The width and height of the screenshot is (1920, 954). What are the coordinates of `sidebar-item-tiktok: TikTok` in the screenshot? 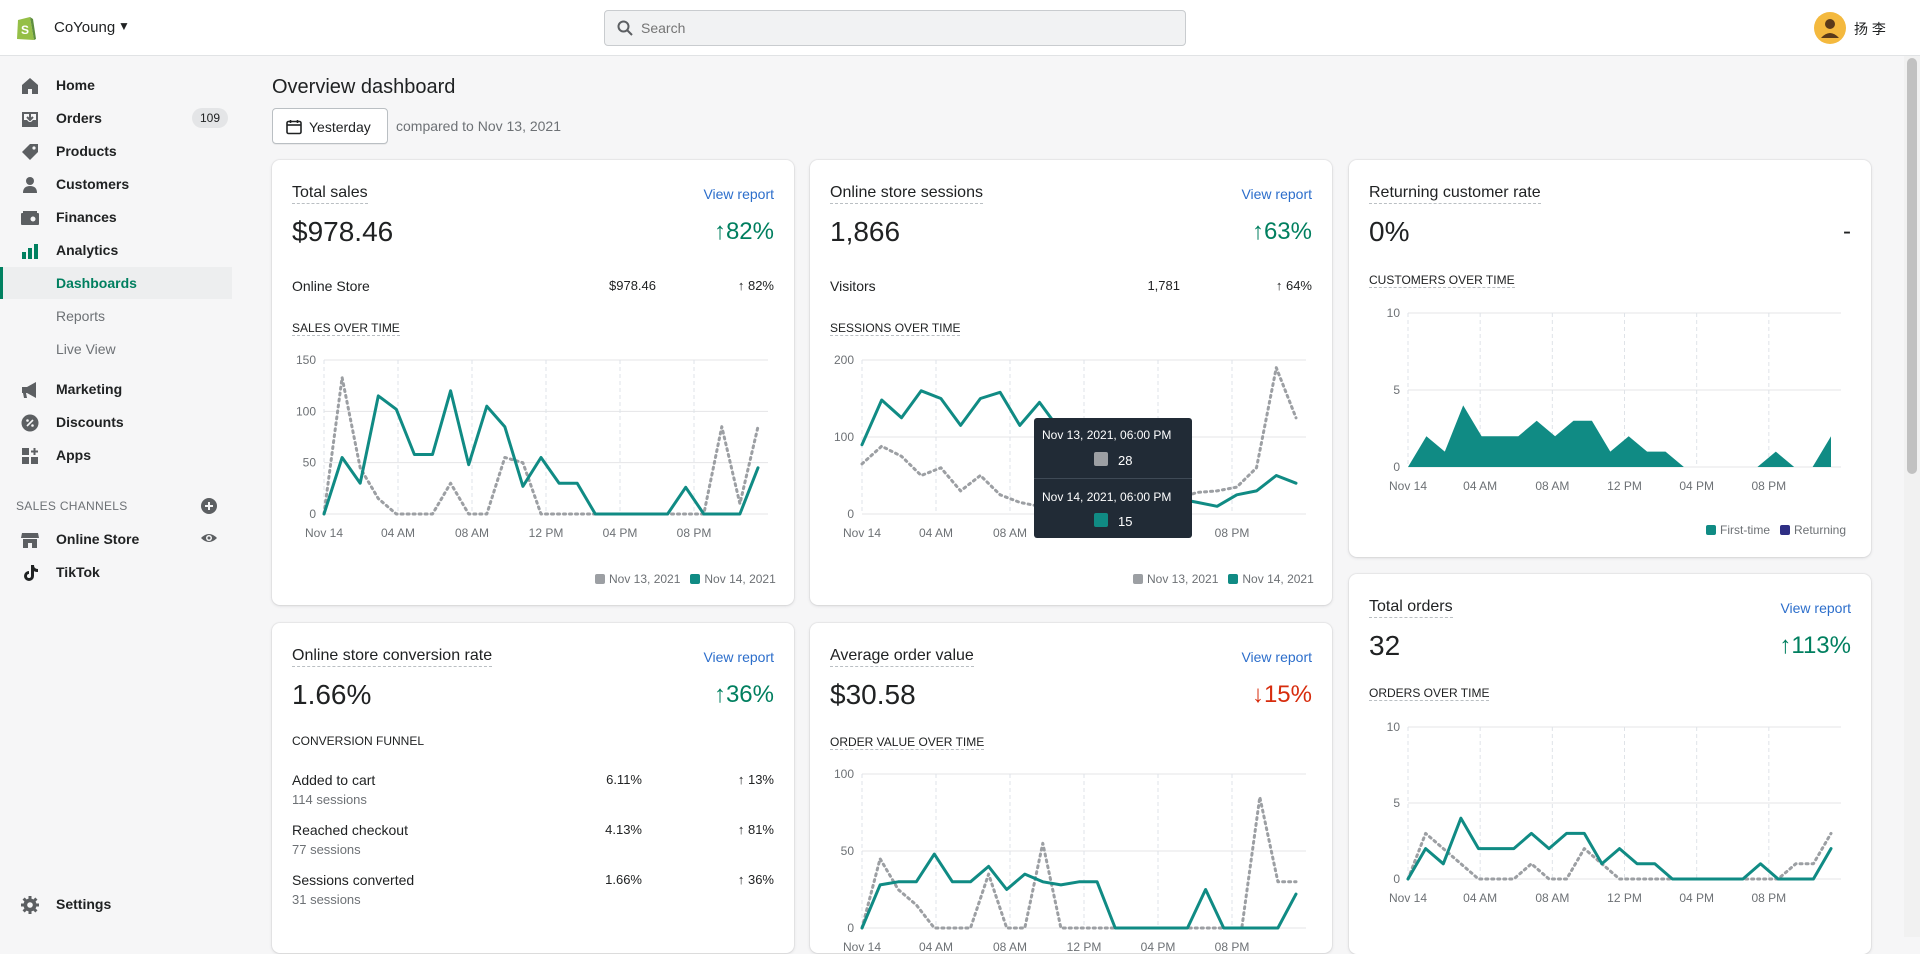 It's located at (116, 572).